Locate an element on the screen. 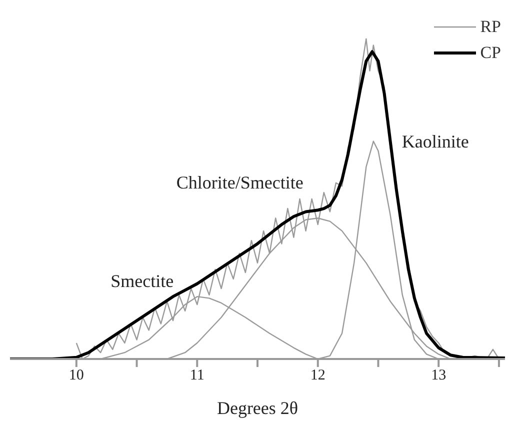 This screenshot has width=516, height=437. x-tick-label: 10 is located at coordinates (76, 376).